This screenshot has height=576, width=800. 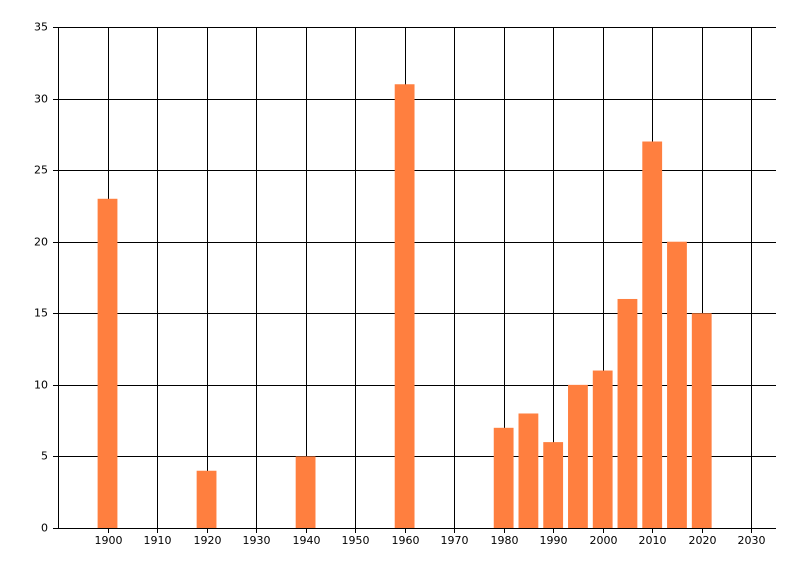 I want to click on x-tick-label: 1950, so click(x=356, y=540).